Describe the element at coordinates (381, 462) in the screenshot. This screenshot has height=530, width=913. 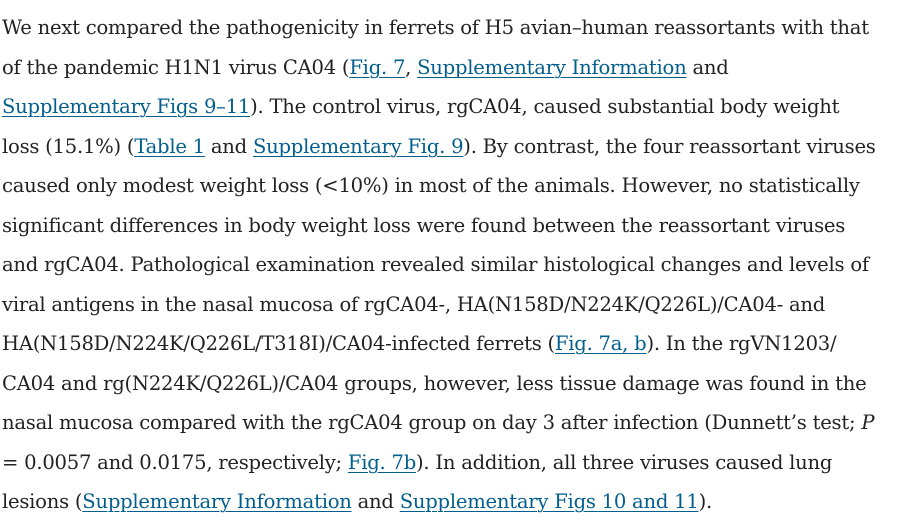
I see `figure-7b-link: Fig. 7b` at that location.